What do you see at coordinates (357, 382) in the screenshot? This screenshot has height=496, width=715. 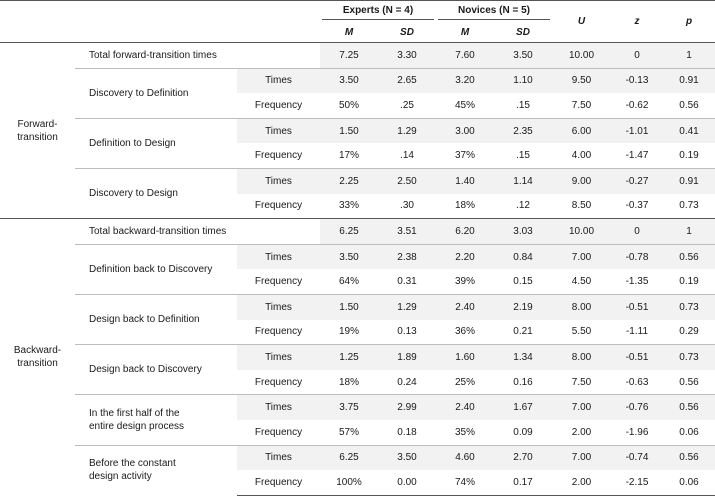 I see `table-row: Frequency 18% 0.24 25% 0.16 7.50 -0.63 0.56` at bounding box center [357, 382].